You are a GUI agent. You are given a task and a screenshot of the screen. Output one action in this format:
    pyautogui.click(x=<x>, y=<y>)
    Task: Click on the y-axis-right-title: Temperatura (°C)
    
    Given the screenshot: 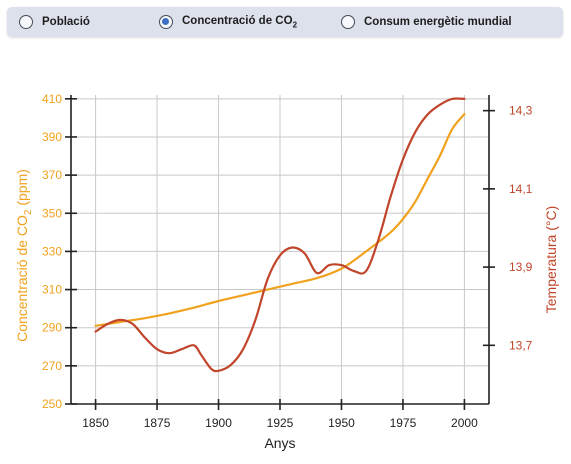 What is the action you would take?
    pyautogui.click(x=551, y=260)
    